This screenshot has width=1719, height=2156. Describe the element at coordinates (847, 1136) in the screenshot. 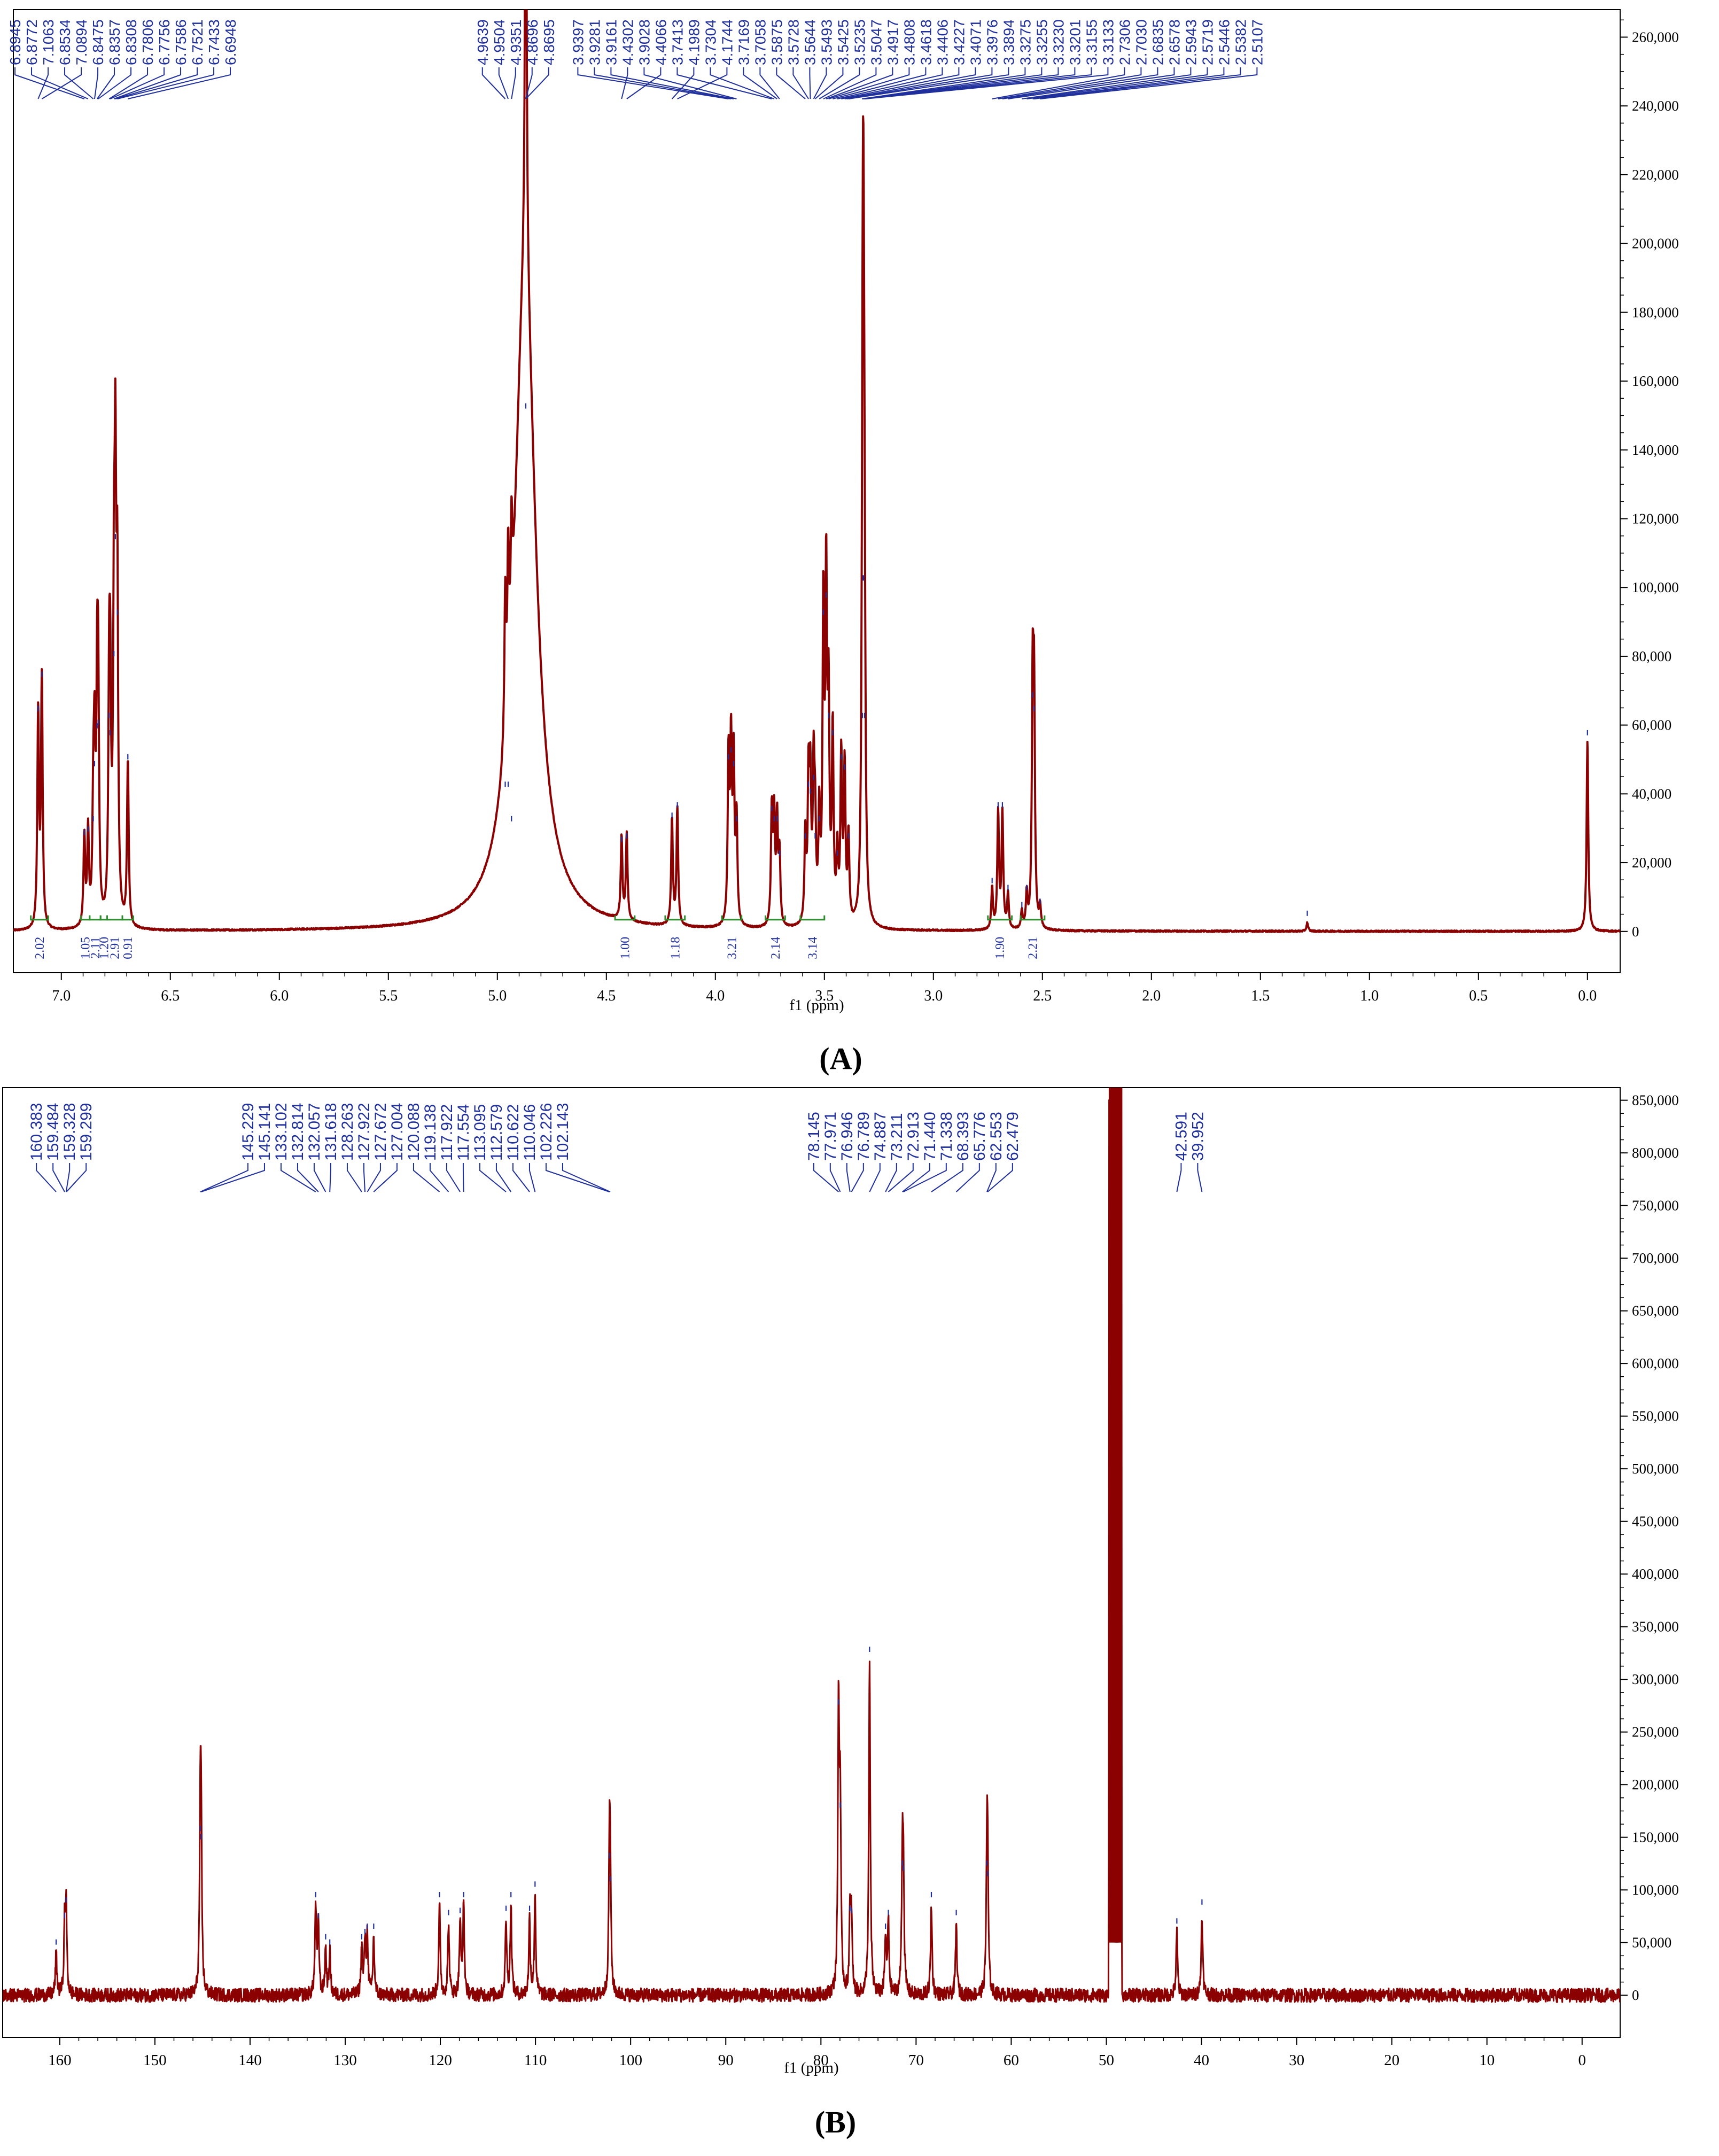

I see `peak-shift-label: 76.946` at that location.